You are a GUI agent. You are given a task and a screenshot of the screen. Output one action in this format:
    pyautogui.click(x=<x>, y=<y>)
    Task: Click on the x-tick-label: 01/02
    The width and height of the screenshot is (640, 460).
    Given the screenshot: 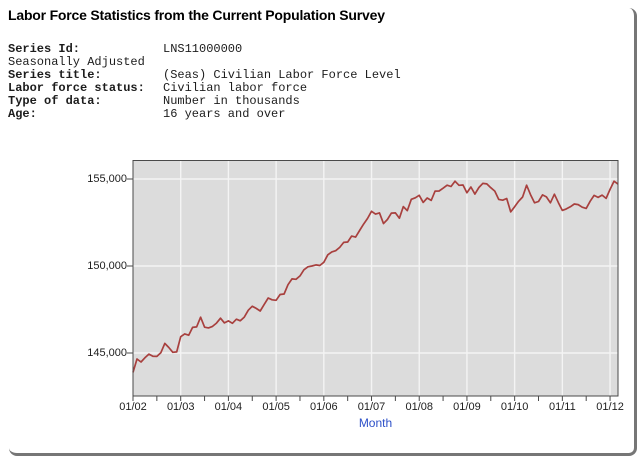 What is the action you would take?
    pyautogui.click(x=133, y=407)
    